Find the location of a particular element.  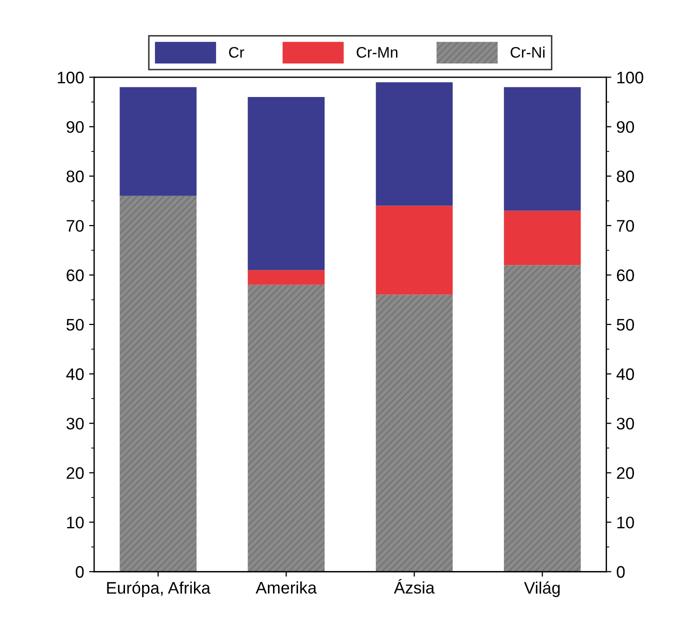

y-tick-label: 50 is located at coordinates (75, 324).